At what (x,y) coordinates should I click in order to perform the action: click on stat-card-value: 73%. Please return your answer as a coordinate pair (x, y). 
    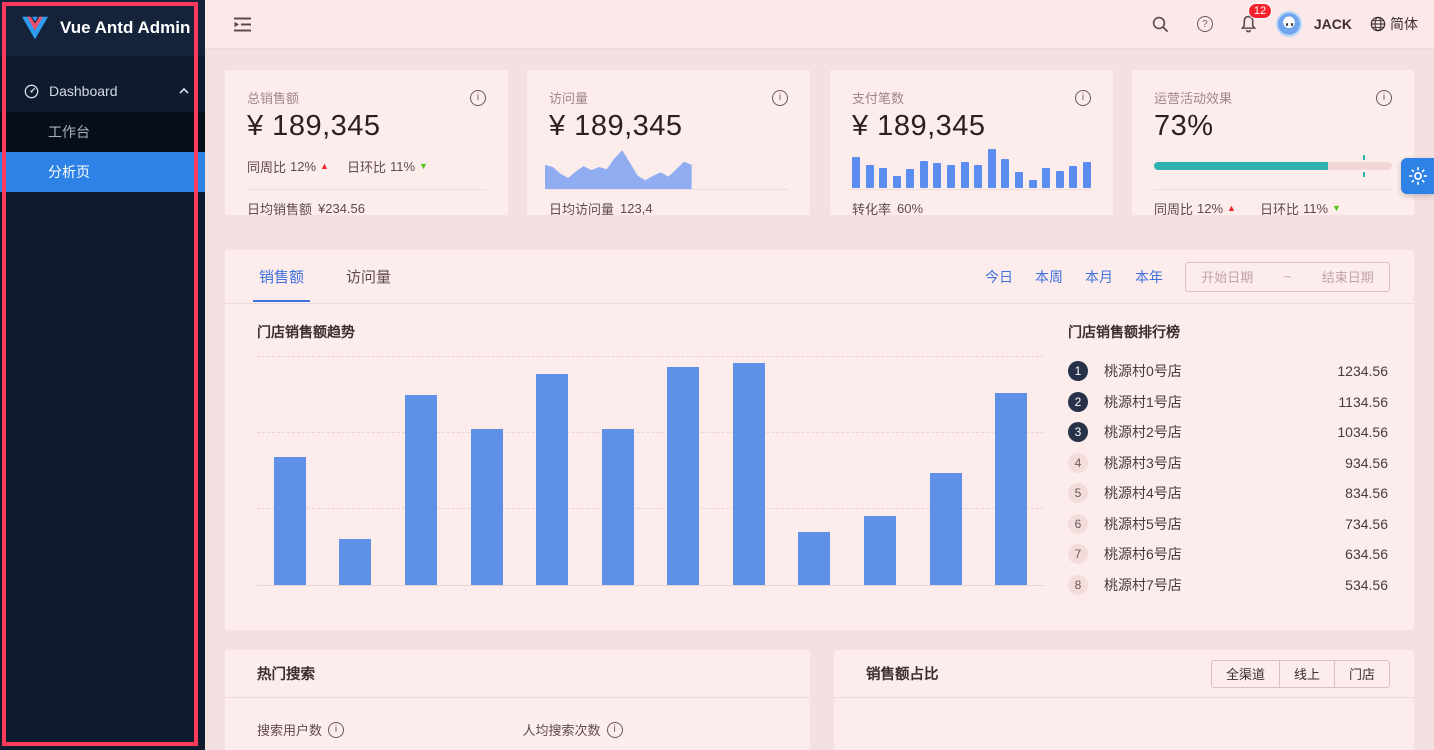
    Looking at the image, I should click on (1184, 126).